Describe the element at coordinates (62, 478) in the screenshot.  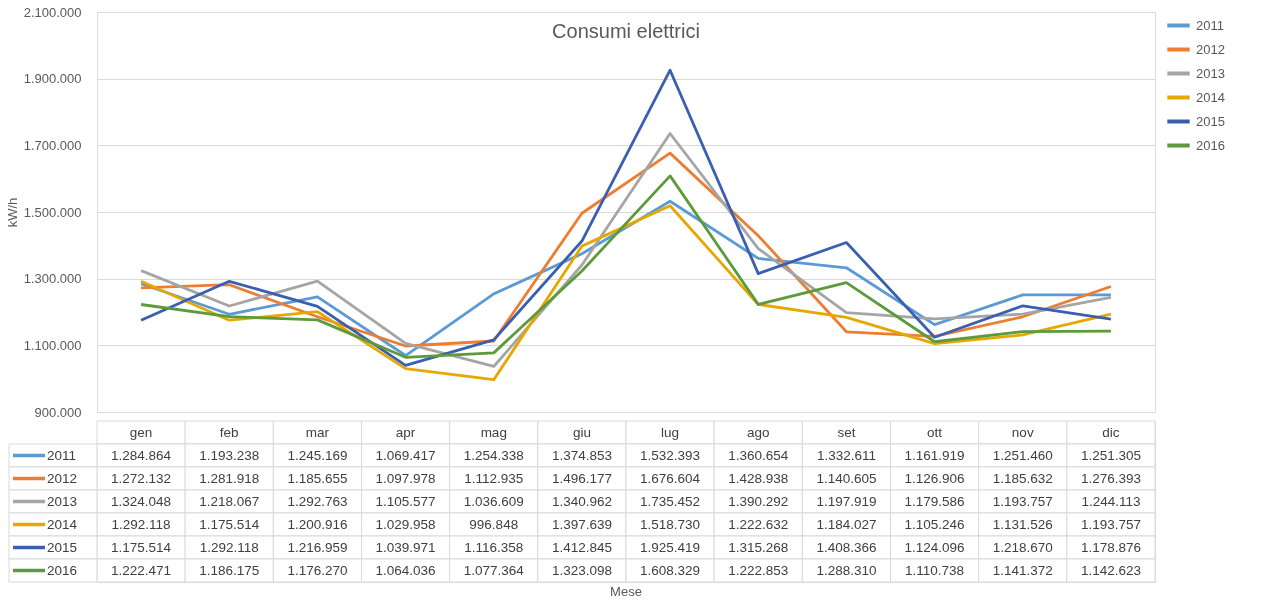
I see `text: 2012` at that location.